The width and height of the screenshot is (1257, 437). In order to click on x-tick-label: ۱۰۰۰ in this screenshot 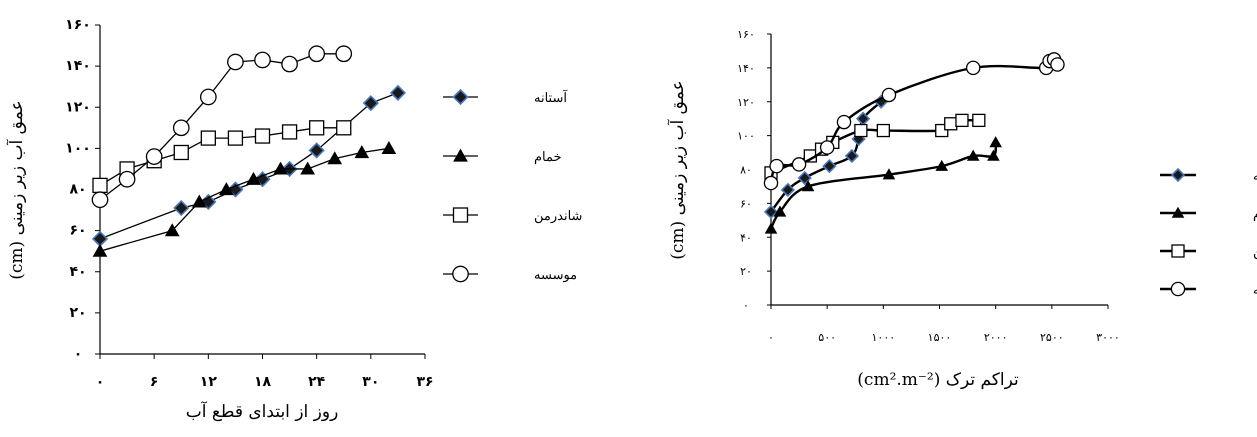, I will do `click(884, 337)`.